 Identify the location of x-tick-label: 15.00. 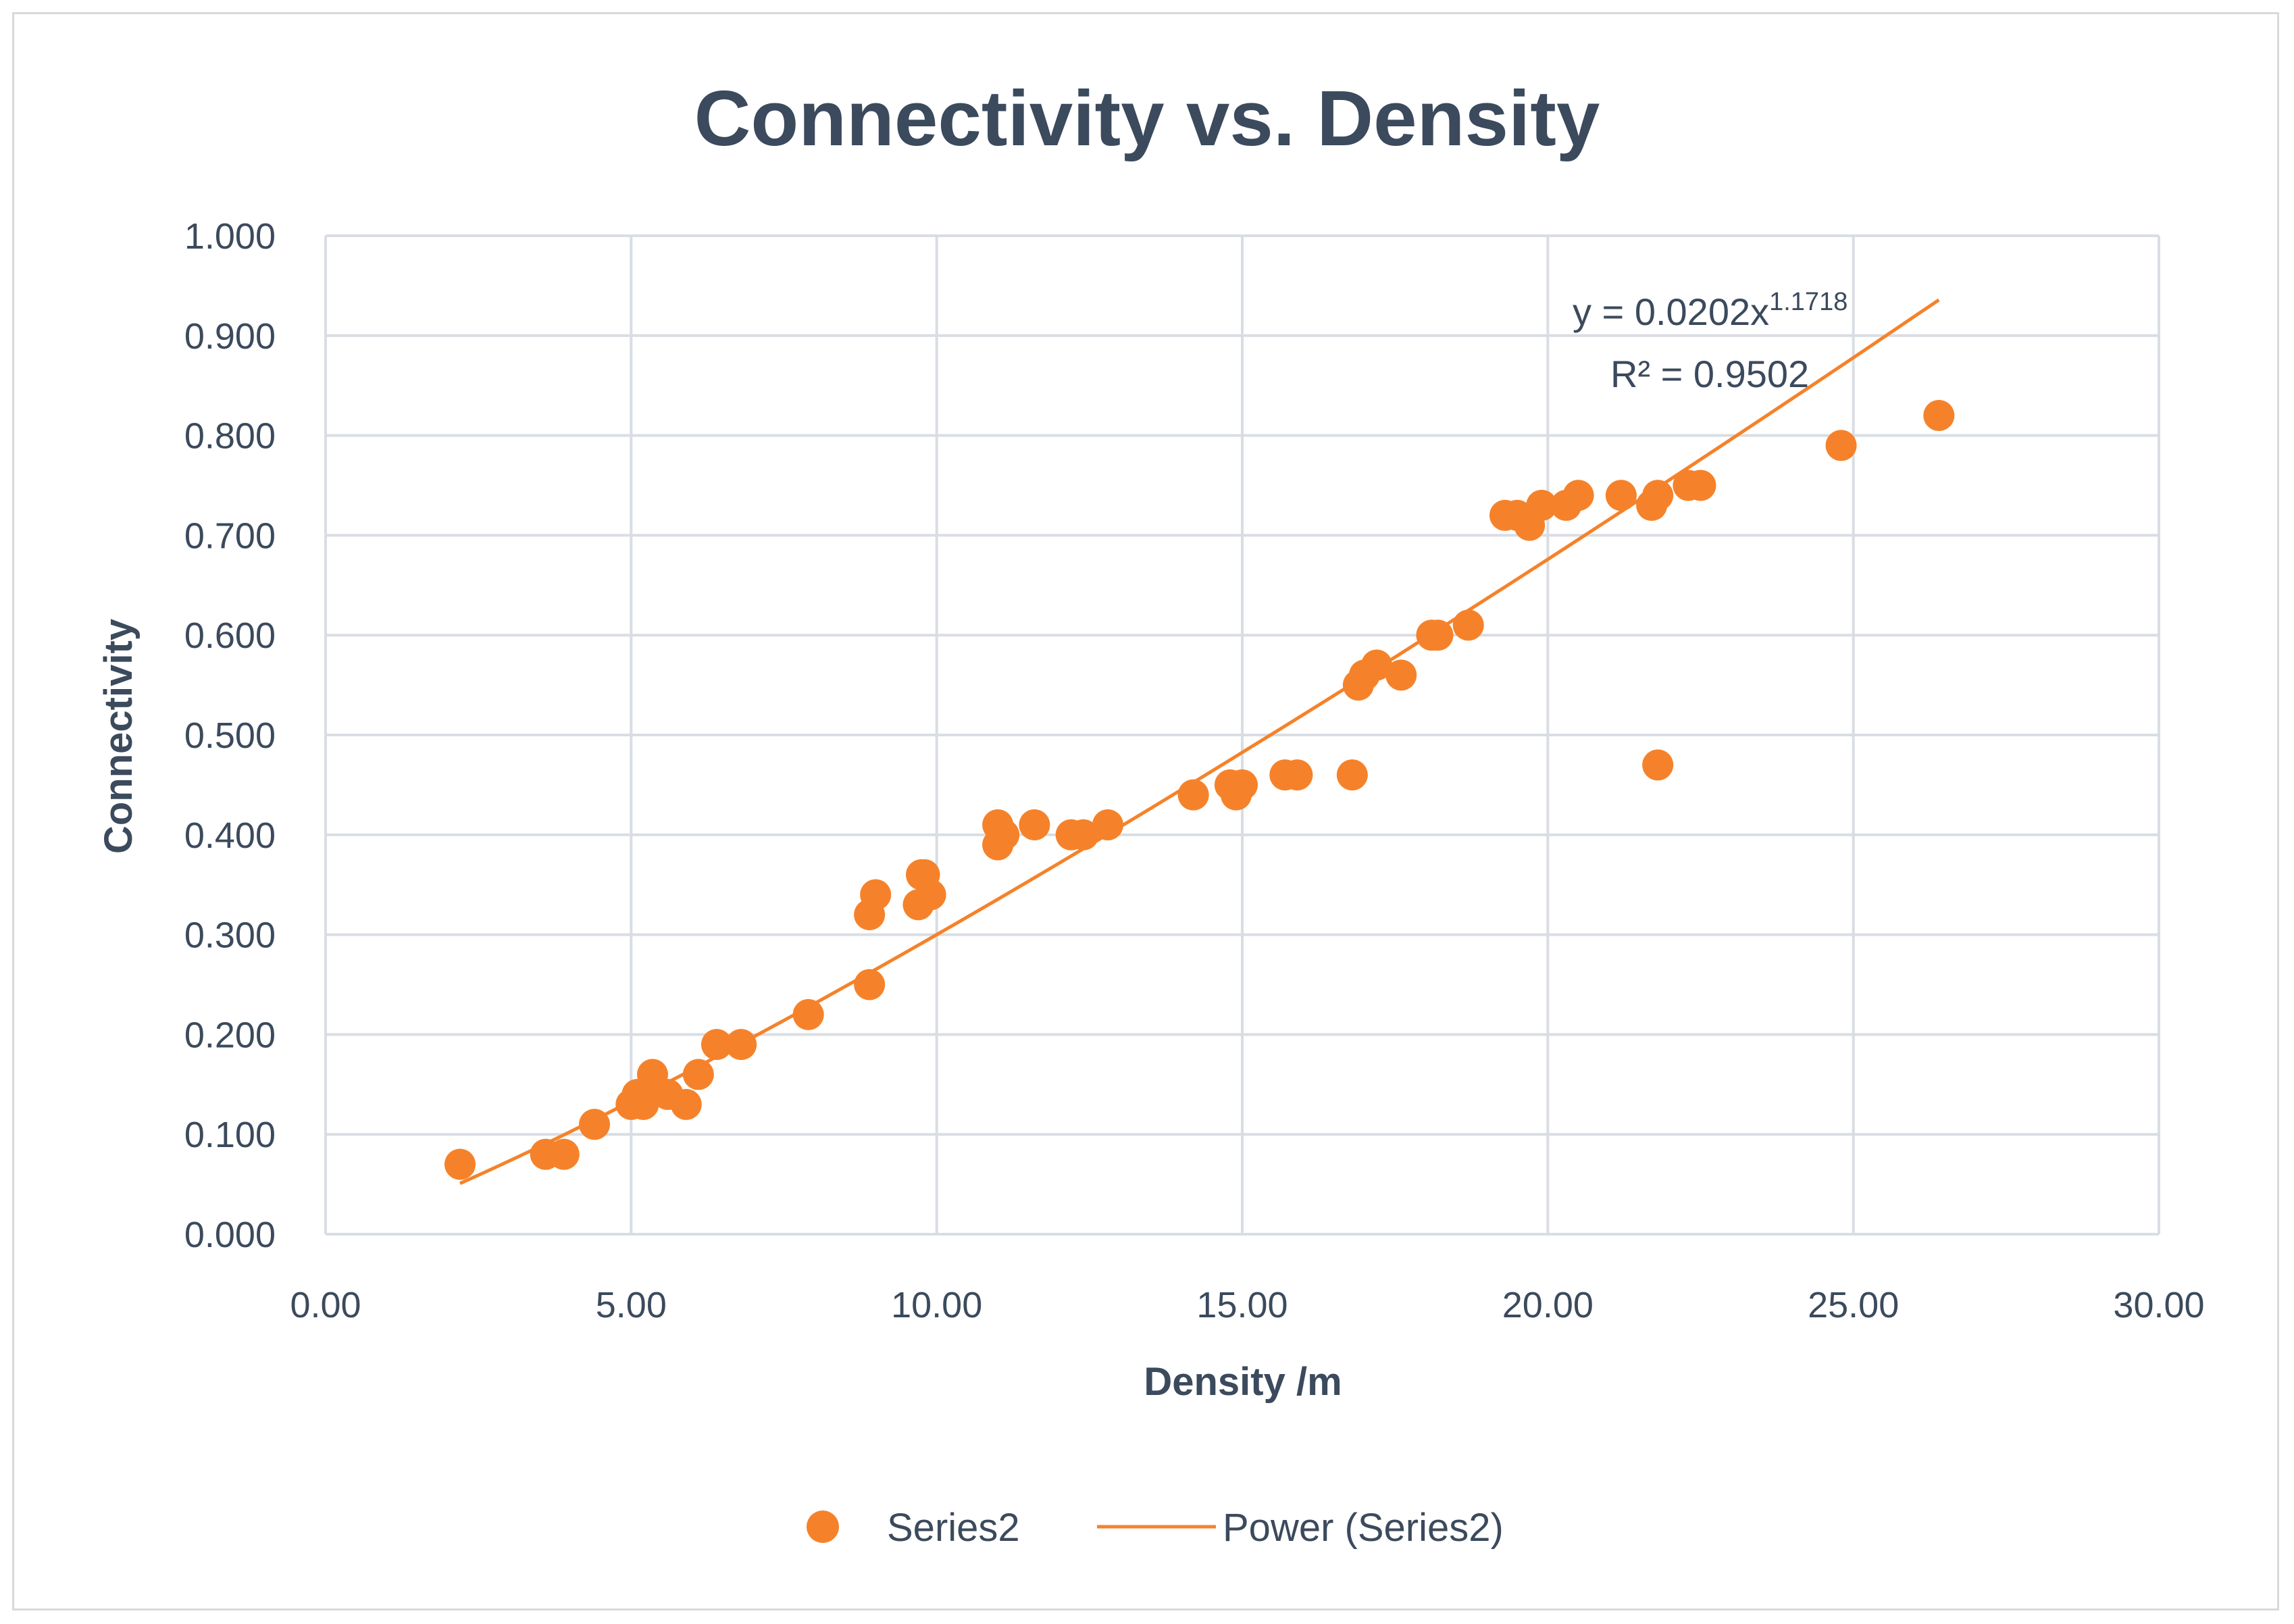
(1242, 1305).